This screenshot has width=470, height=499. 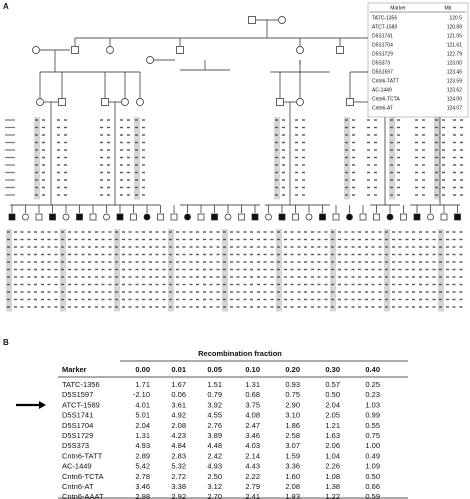 What do you see at coordinates (214, 369) in the screenshot?
I see `column-header: 0.05` at bounding box center [214, 369].